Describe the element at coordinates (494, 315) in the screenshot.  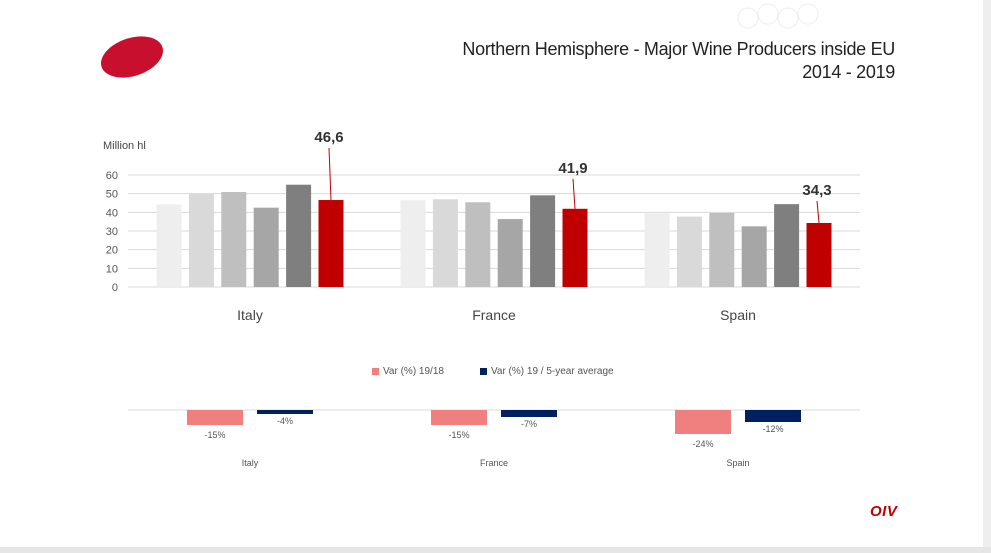
I see `x-tick-label-france: France` at that location.